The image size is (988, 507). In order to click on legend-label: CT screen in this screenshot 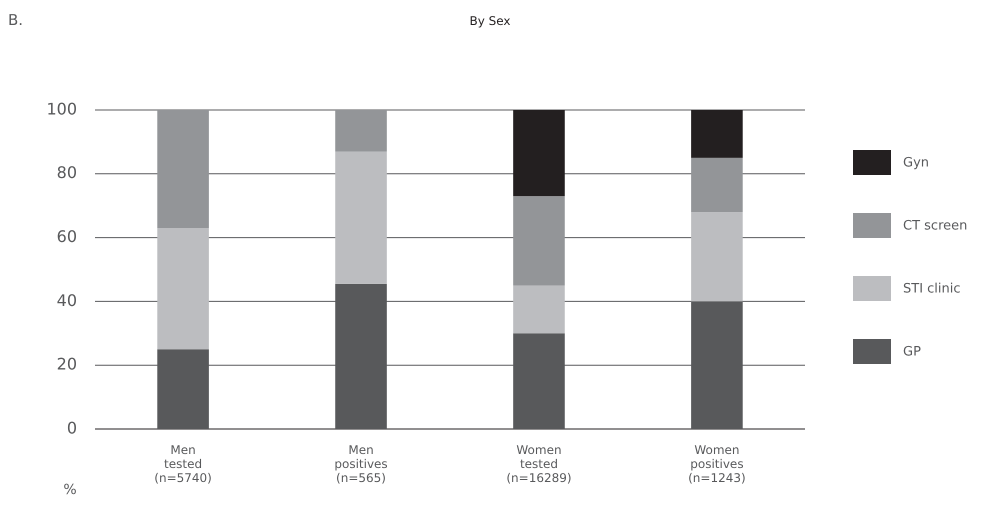, I will do `click(935, 226)`.